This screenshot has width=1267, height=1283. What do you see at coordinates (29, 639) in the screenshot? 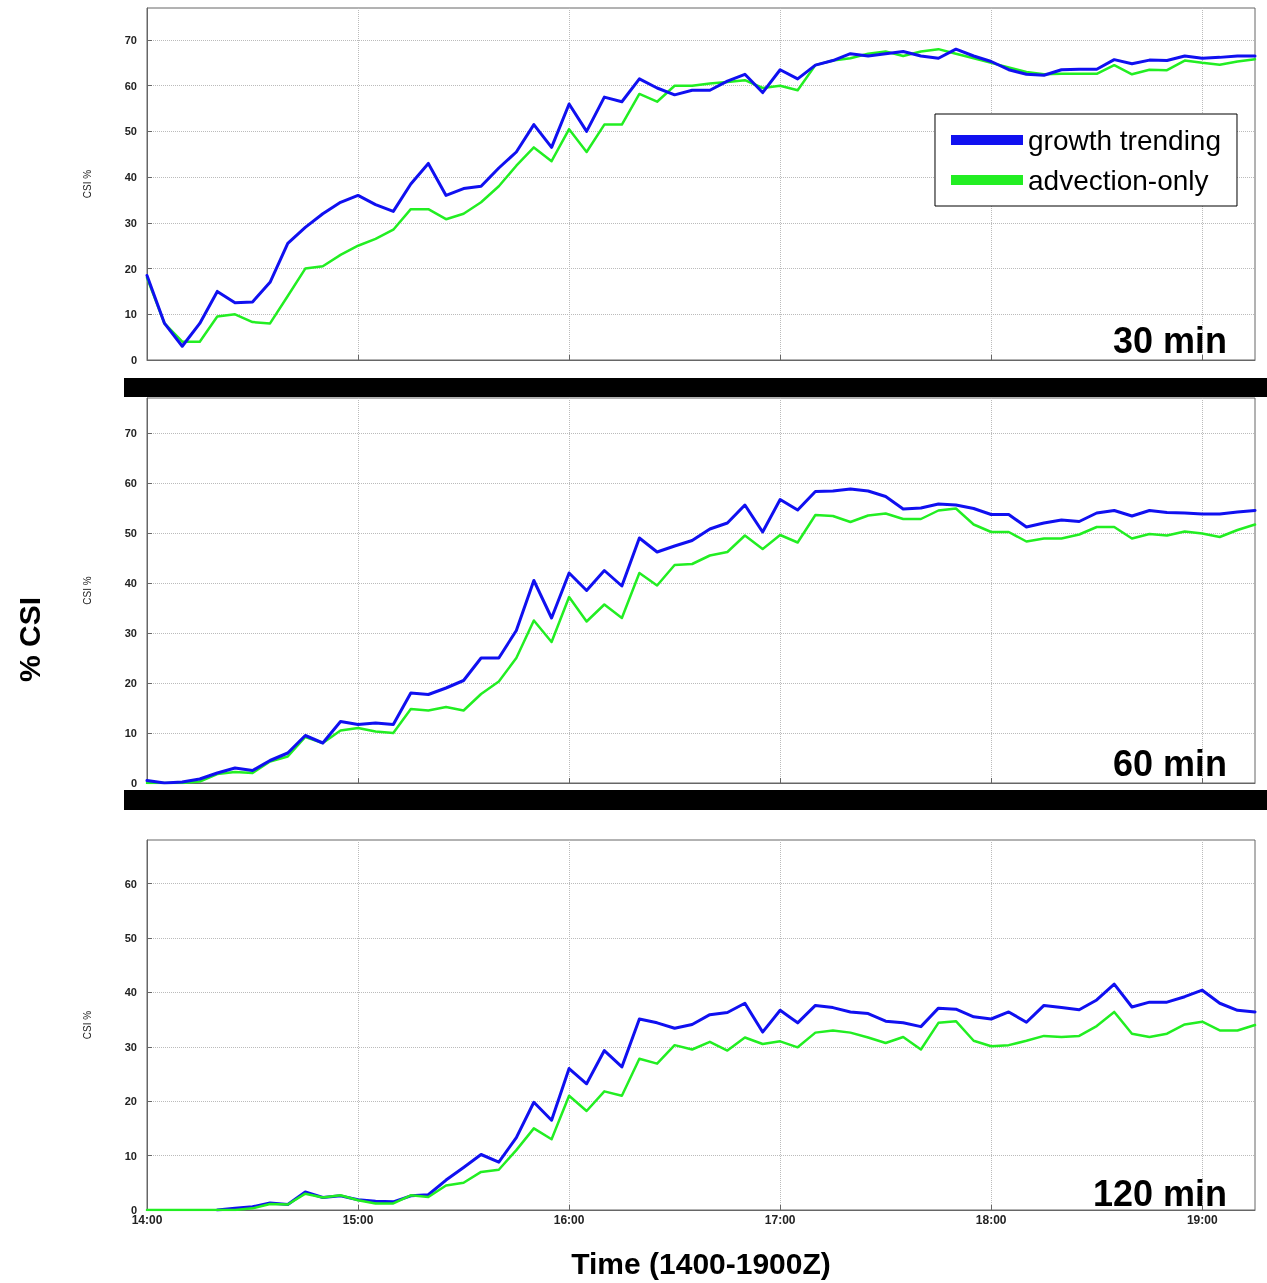
I see `text: % CSI` at bounding box center [29, 639].